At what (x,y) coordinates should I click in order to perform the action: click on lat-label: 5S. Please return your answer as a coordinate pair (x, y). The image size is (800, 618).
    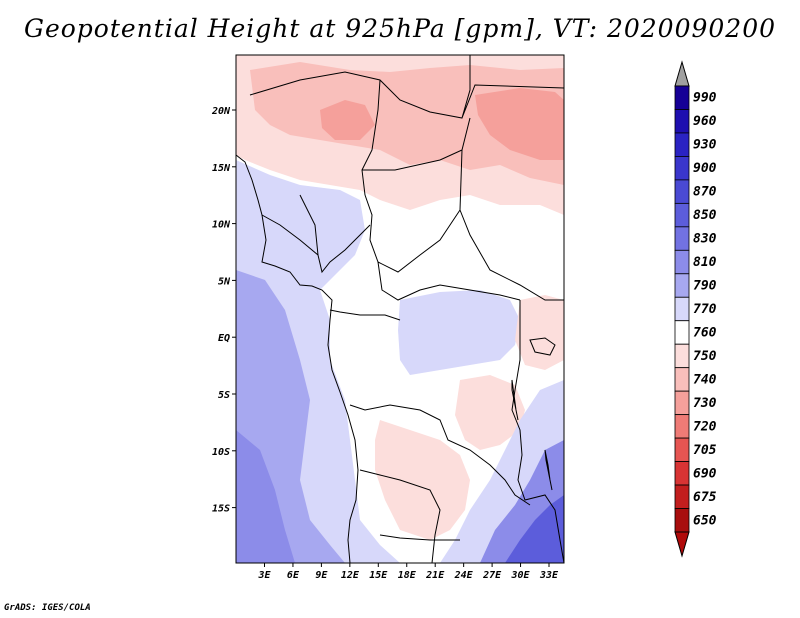
    Looking at the image, I should click on (224, 395).